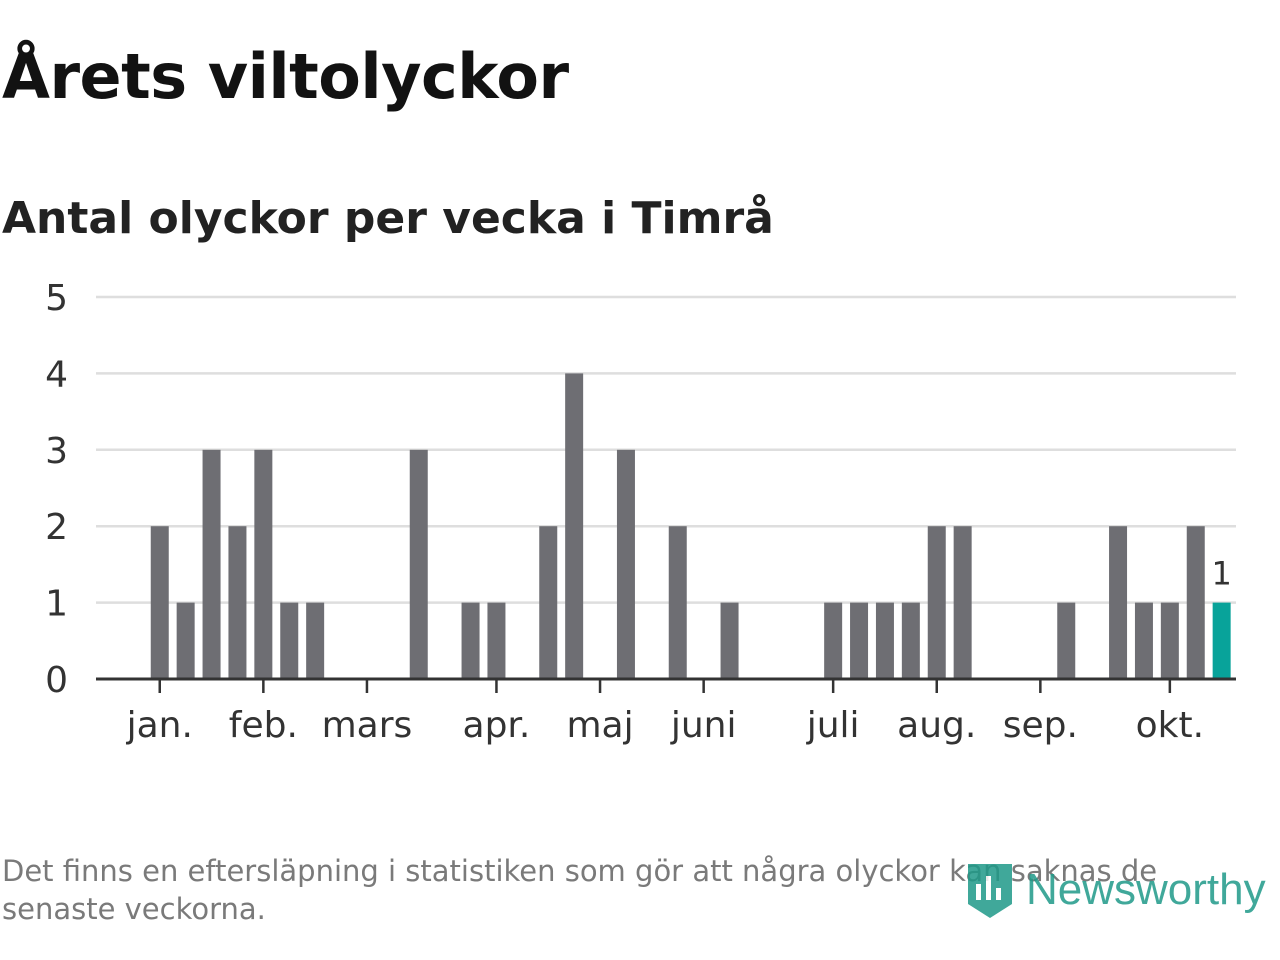 This screenshot has height=960, width=1280. What do you see at coordinates (56, 527) in the screenshot?
I see `y-tick-label: 2` at bounding box center [56, 527].